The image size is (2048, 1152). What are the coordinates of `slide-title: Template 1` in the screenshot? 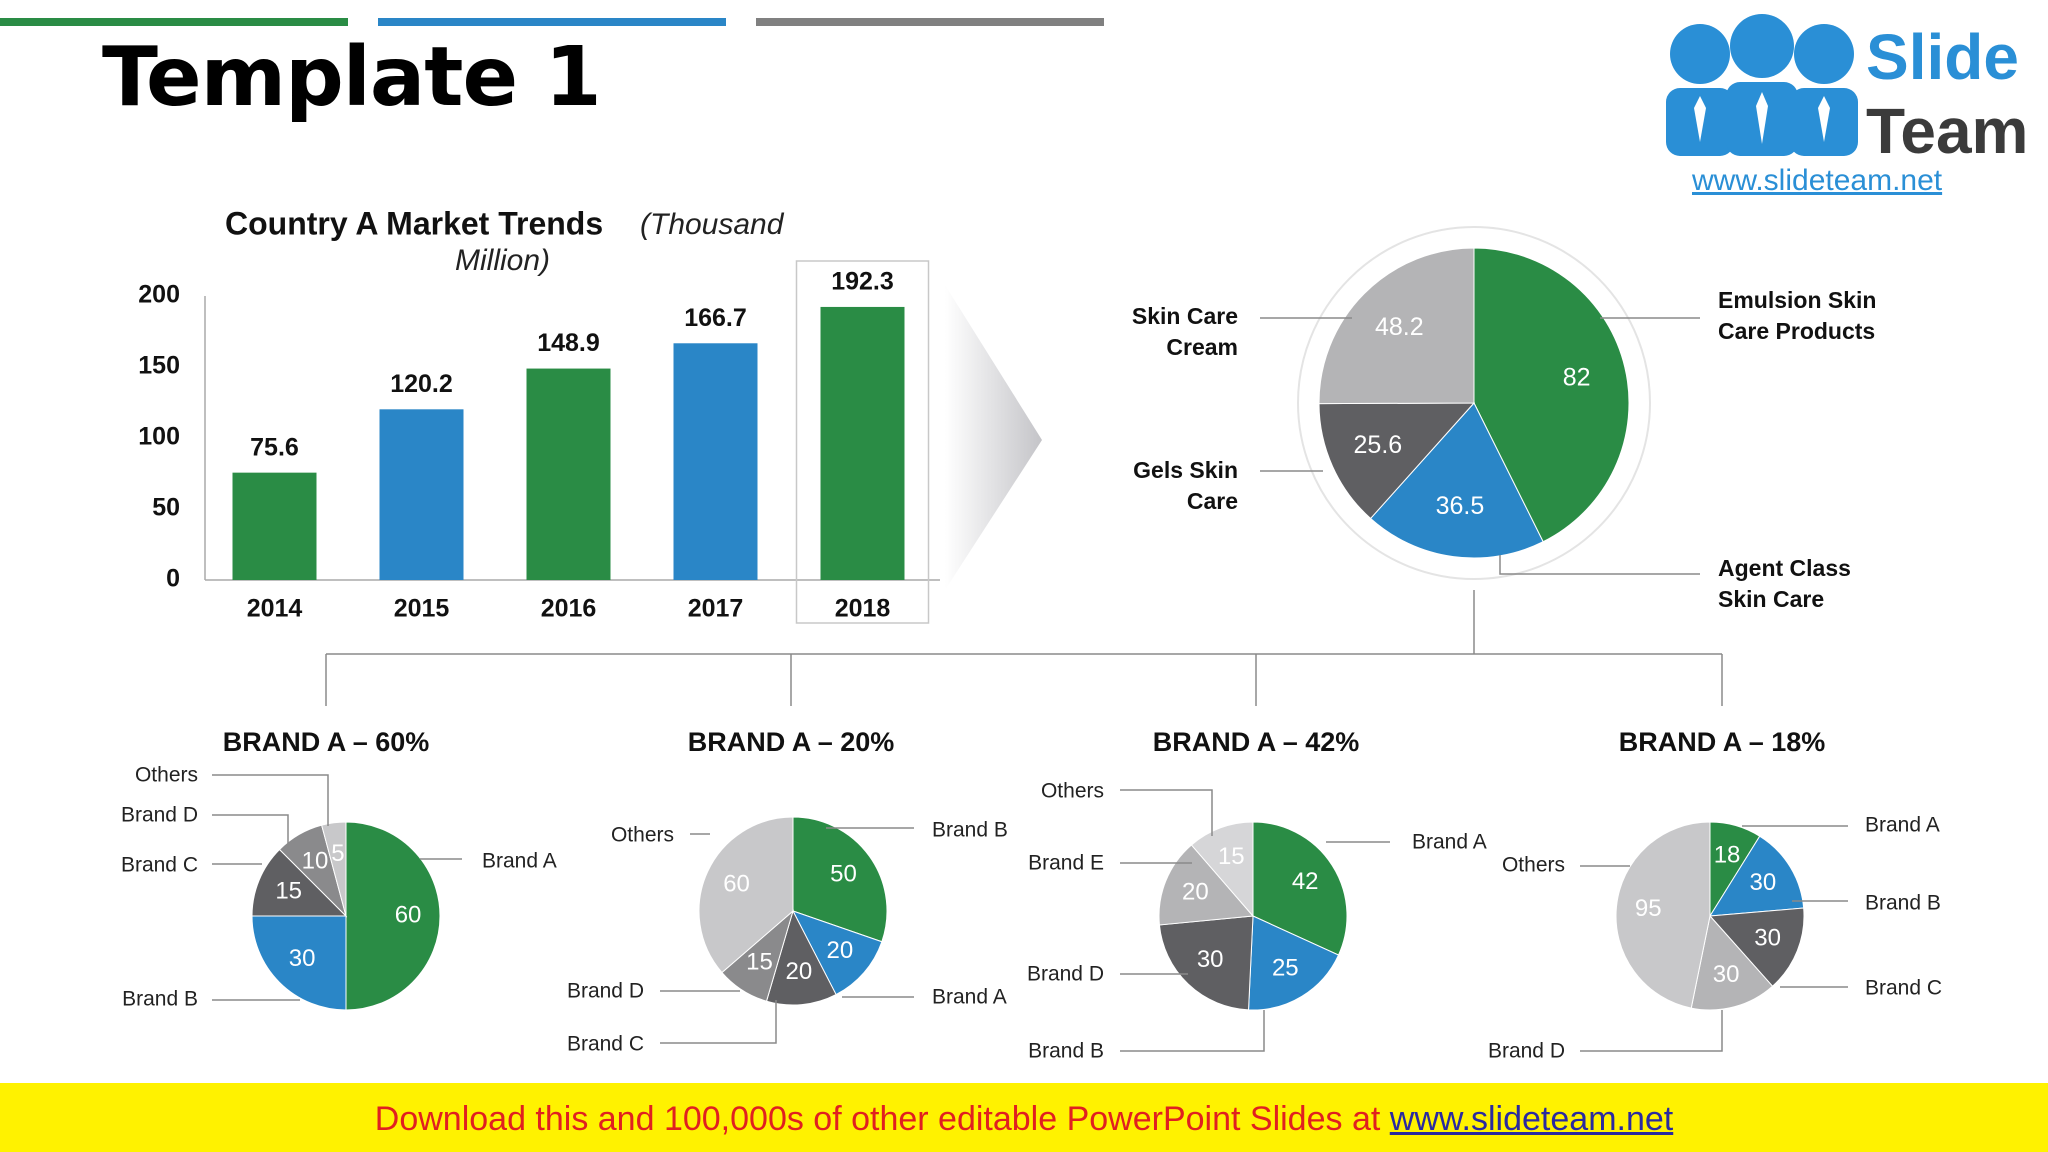 It's located at (352, 77).